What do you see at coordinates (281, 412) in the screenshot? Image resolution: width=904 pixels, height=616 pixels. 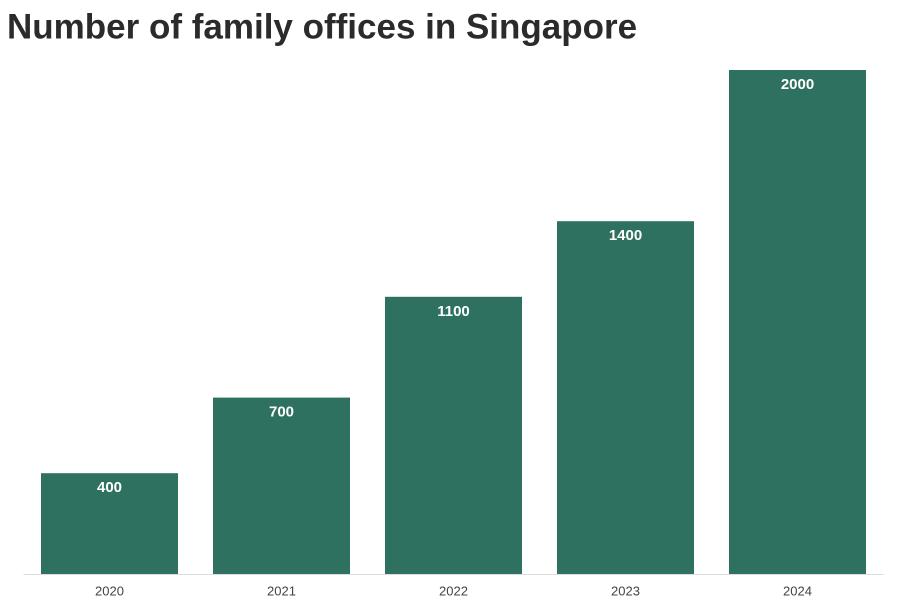 I see `value-label: 700` at bounding box center [281, 412].